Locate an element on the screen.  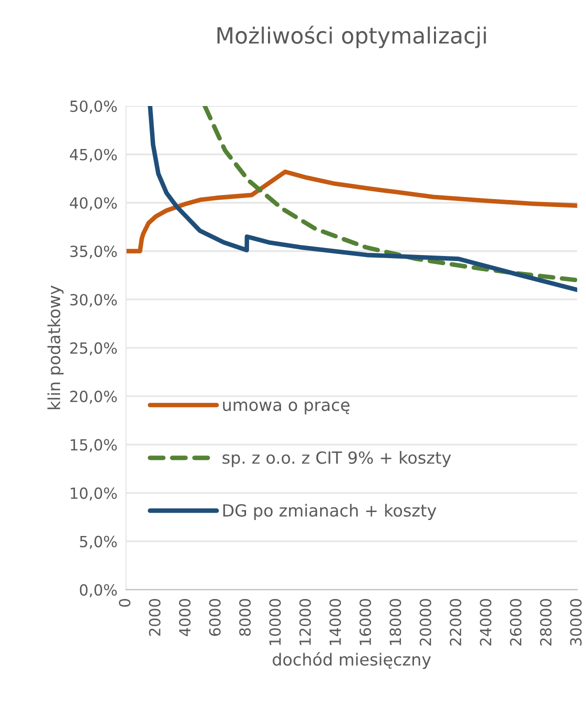
x-tick-label: 22000 is located at coordinates (456, 622).